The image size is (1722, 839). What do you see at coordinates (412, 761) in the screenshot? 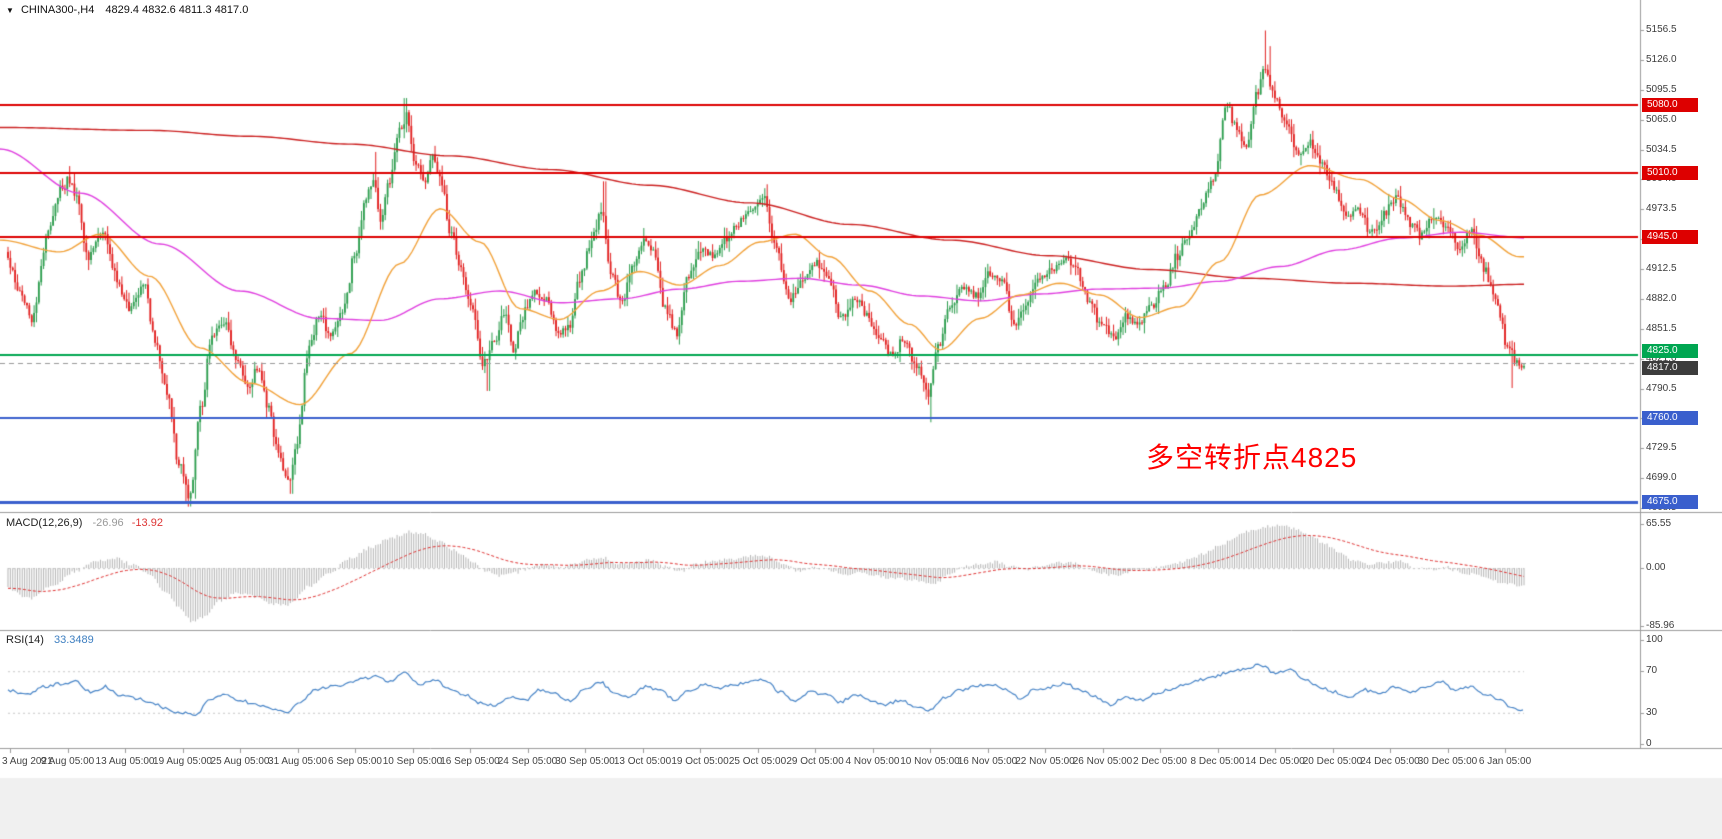
I see `time-axis-label: 10 Sep 05:00` at bounding box center [412, 761].